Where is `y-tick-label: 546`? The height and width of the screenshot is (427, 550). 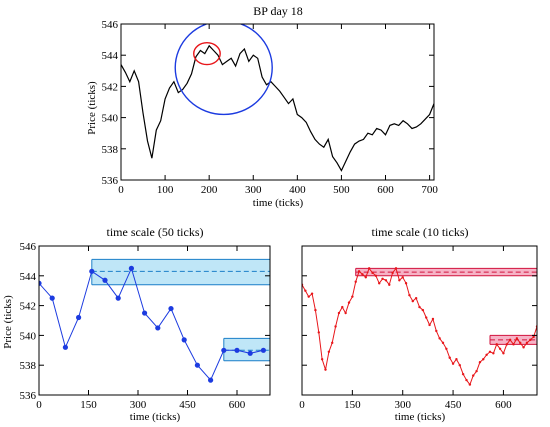 y-tick-label: 546 is located at coordinates (28, 247).